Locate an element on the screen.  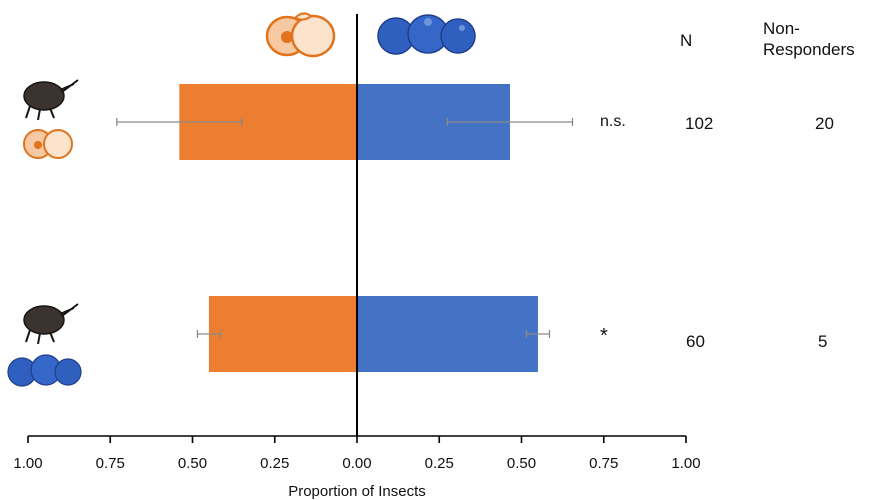
non-responders-value: 20 is located at coordinates (824, 123).